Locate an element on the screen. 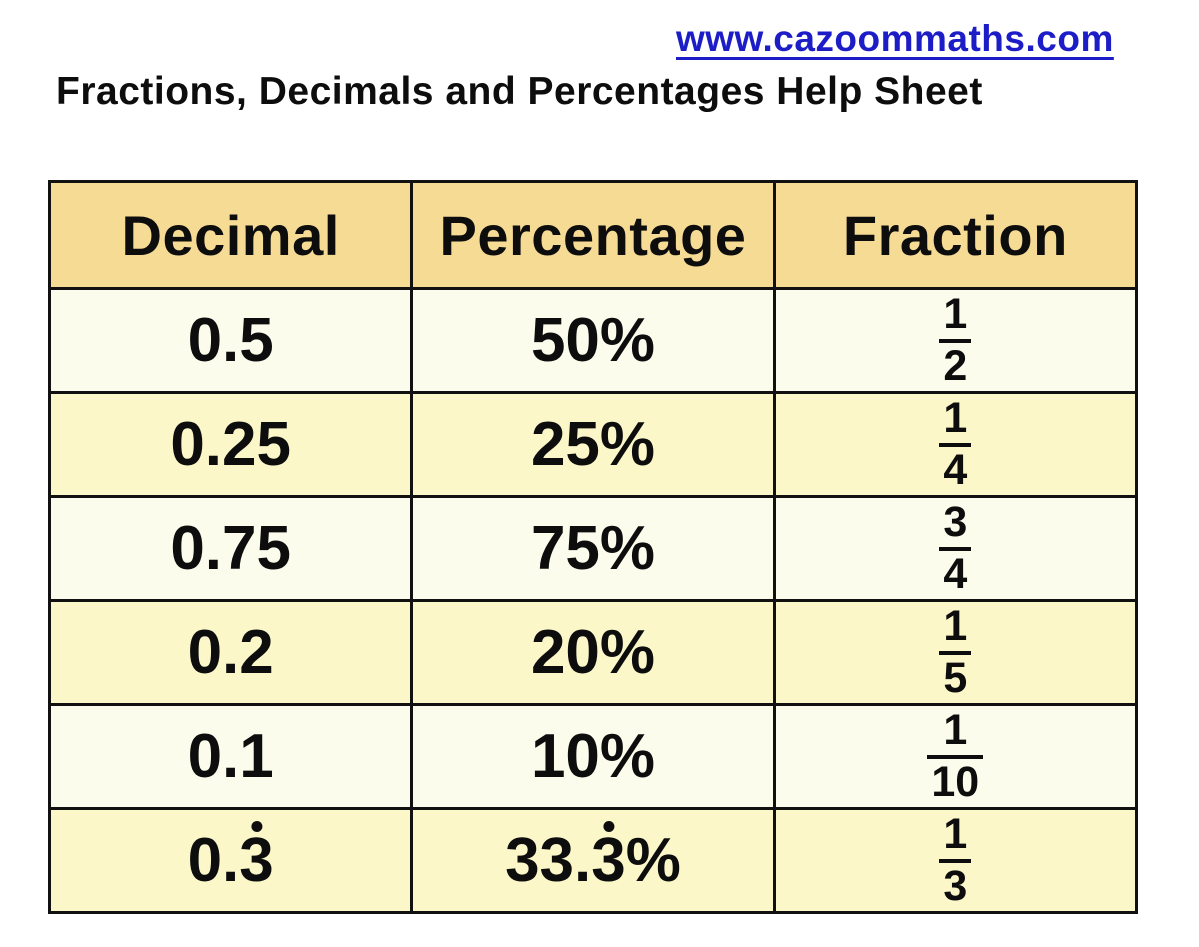  decimal-value: 0.75 is located at coordinates (230, 548).